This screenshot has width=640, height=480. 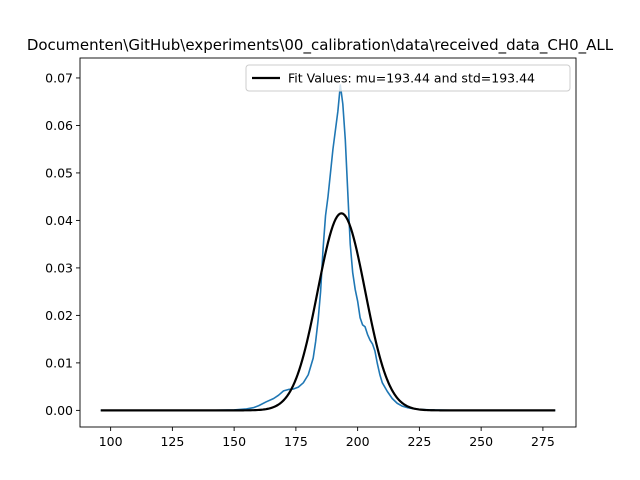 What do you see at coordinates (59, 362) in the screenshot?
I see `y-tick-label: 0.01` at bounding box center [59, 362].